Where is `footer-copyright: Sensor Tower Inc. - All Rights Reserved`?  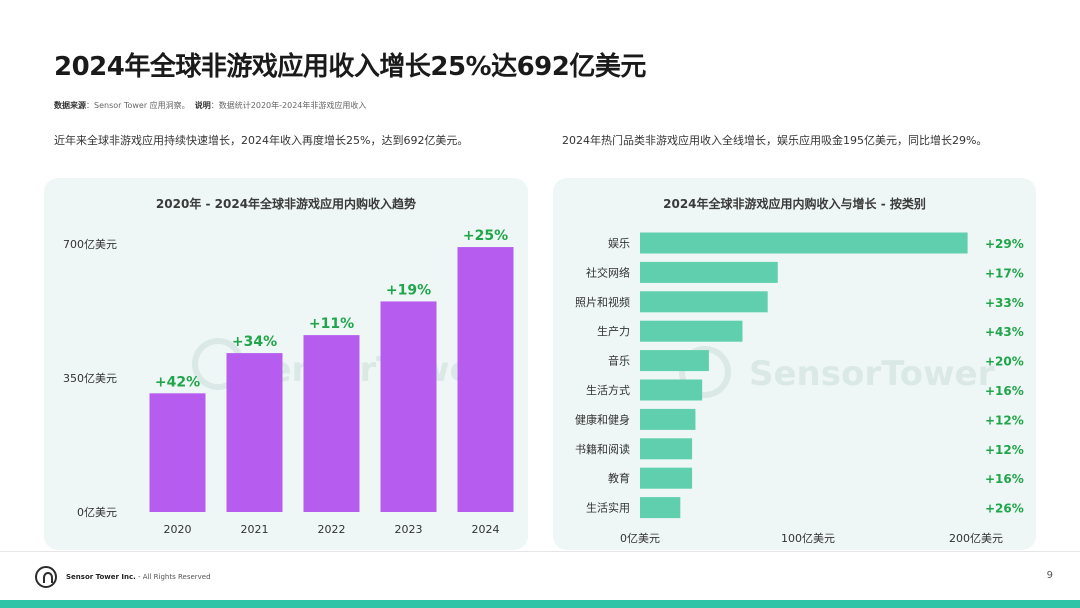
footer-copyright: Sensor Tower Inc. - All Rights Reserved is located at coordinates (138, 577).